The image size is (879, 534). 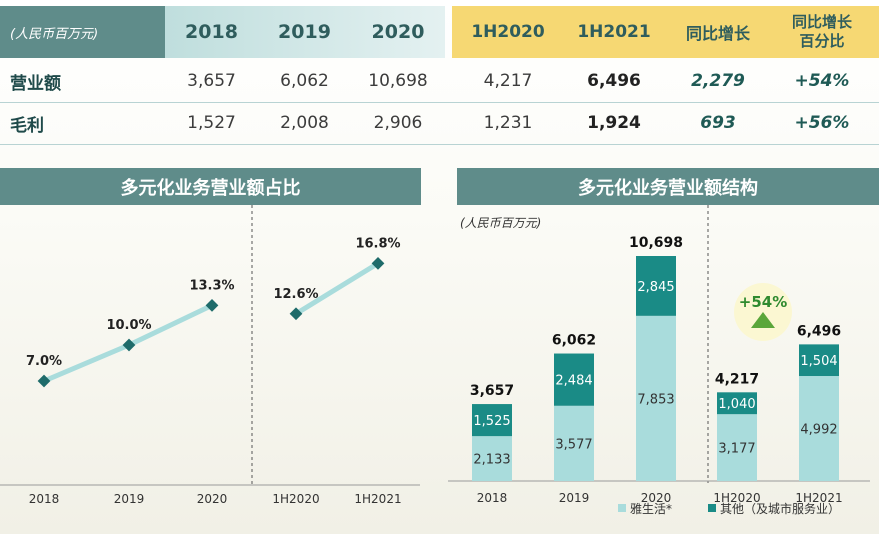 What do you see at coordinates (398, 32) in the screenshot?
I see `col-header-2020: 2020` at bounding box center [398, 32].